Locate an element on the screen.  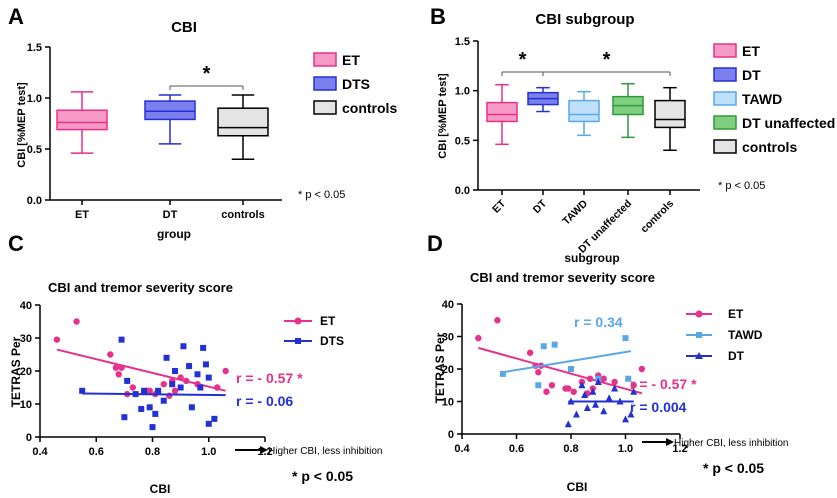
significance-star: * is located at coordinates (607, 60).